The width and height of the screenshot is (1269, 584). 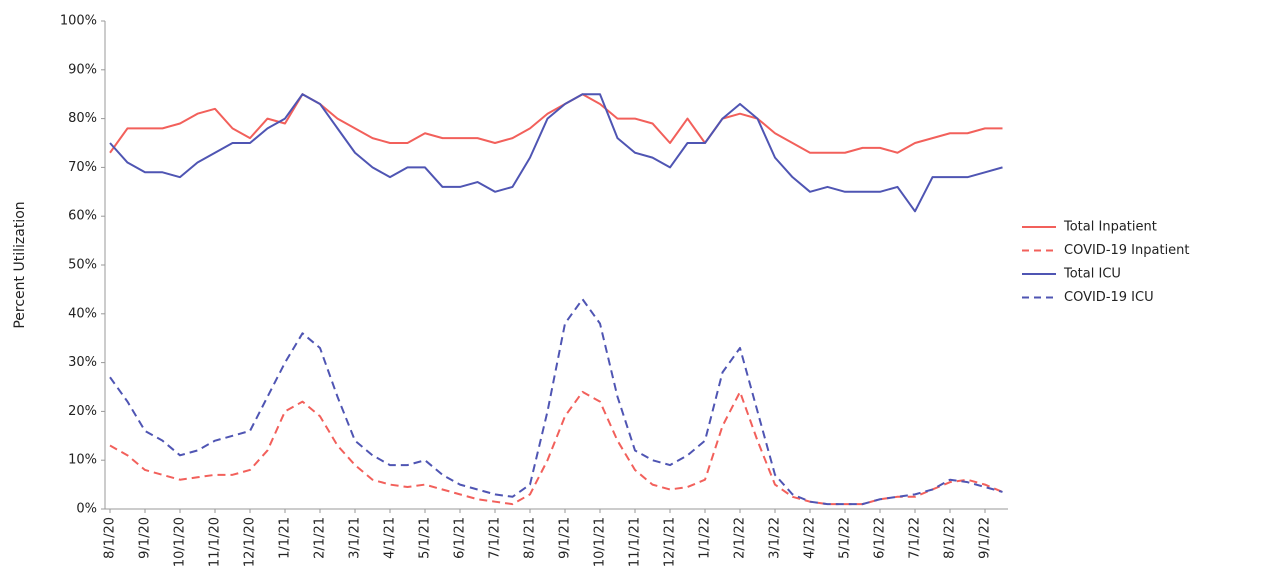 I want to click on y-tick-label: 100%, so click(x=78, y=21).